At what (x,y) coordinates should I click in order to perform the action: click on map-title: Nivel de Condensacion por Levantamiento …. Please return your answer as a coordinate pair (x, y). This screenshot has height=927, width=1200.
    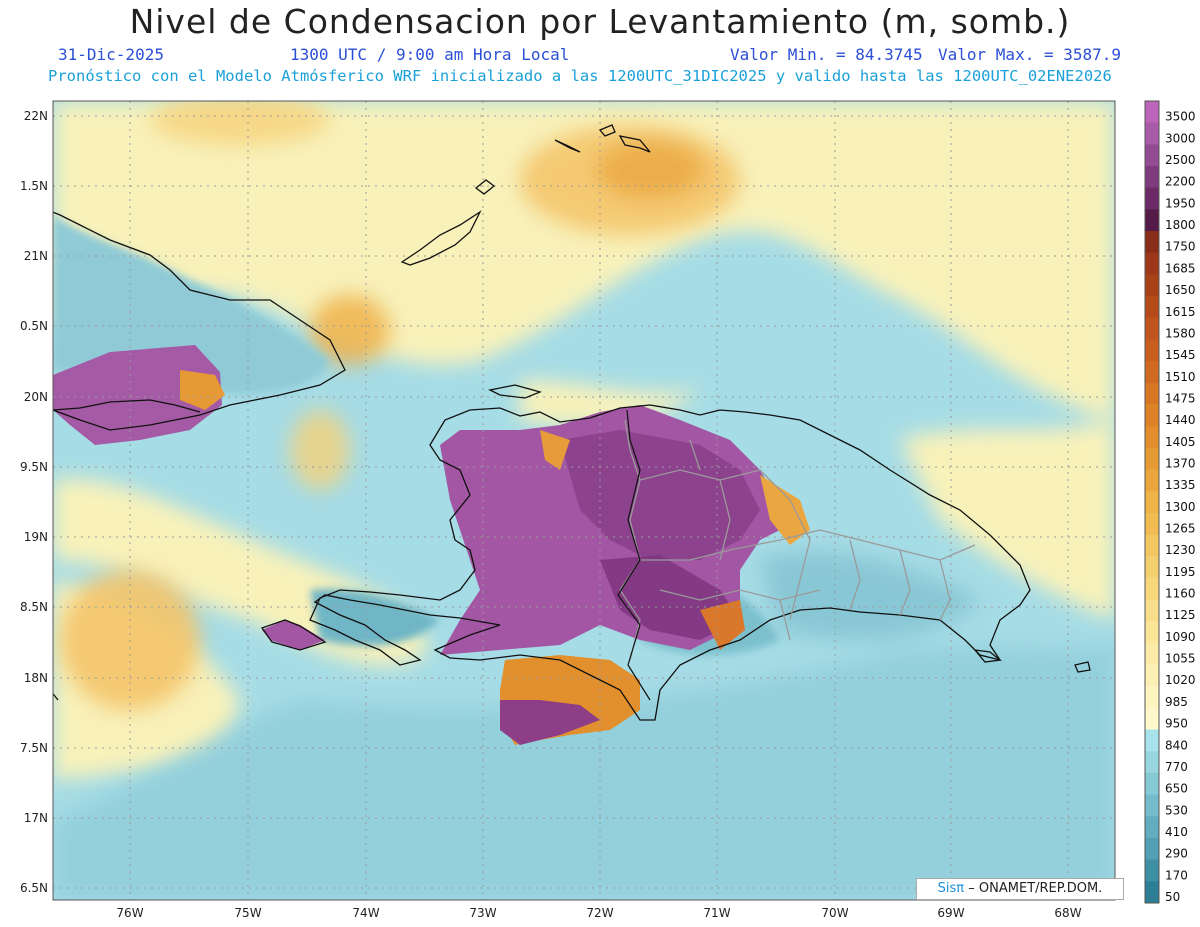
    Looking at the image, I should click on (600, 21).